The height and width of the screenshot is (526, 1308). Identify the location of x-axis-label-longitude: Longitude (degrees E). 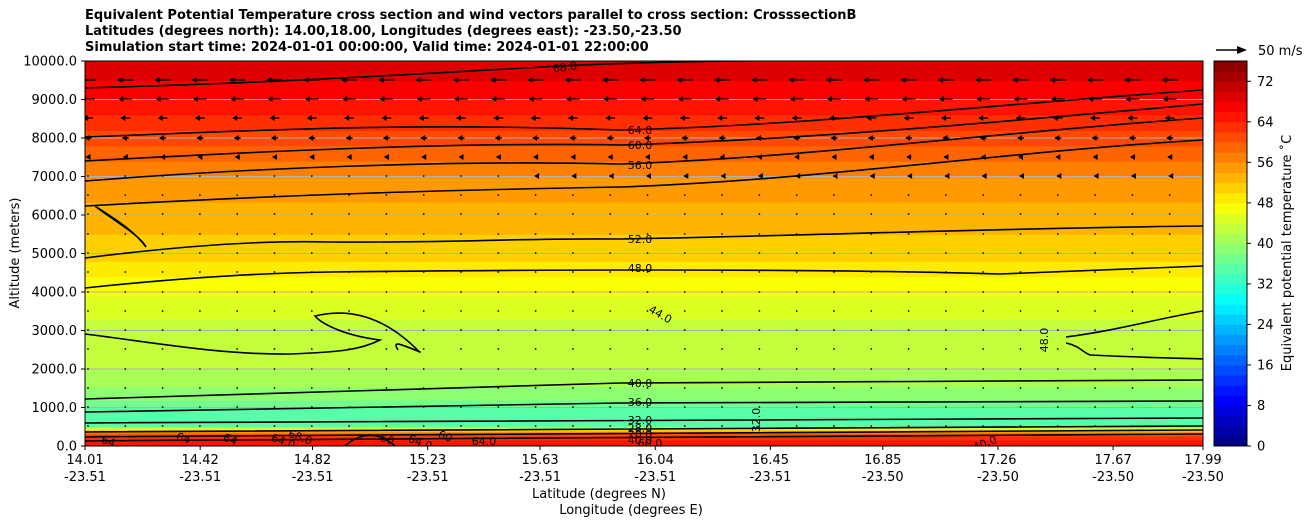
(631, 510).